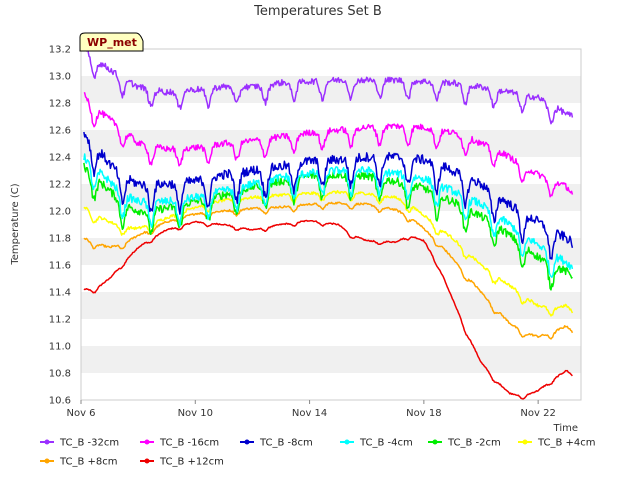 The width and height of the screenshot is (640, 480). I want to click on legend-label: TC_B -2cm, so click(474, 443).